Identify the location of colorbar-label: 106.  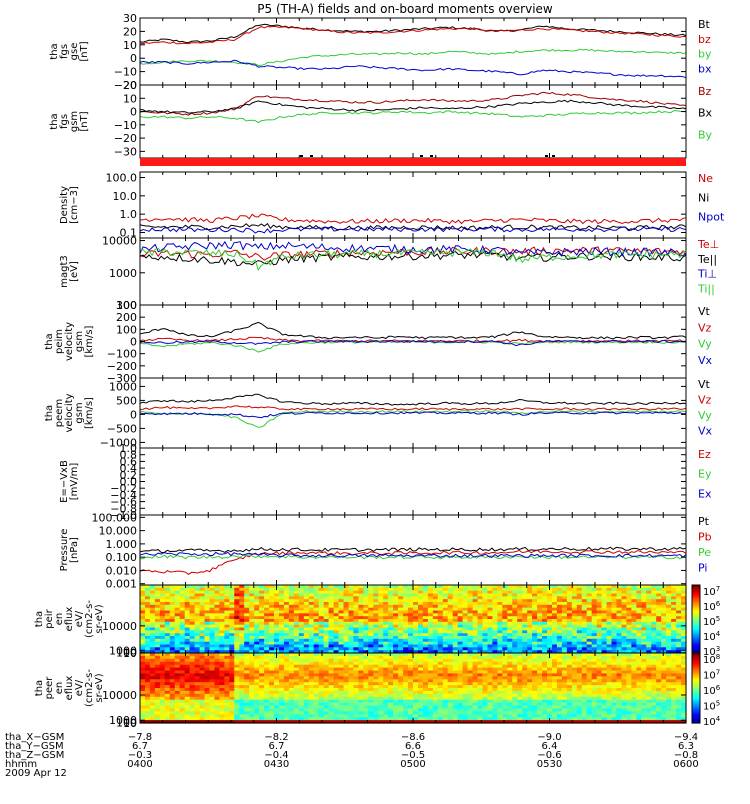
(712, 606).